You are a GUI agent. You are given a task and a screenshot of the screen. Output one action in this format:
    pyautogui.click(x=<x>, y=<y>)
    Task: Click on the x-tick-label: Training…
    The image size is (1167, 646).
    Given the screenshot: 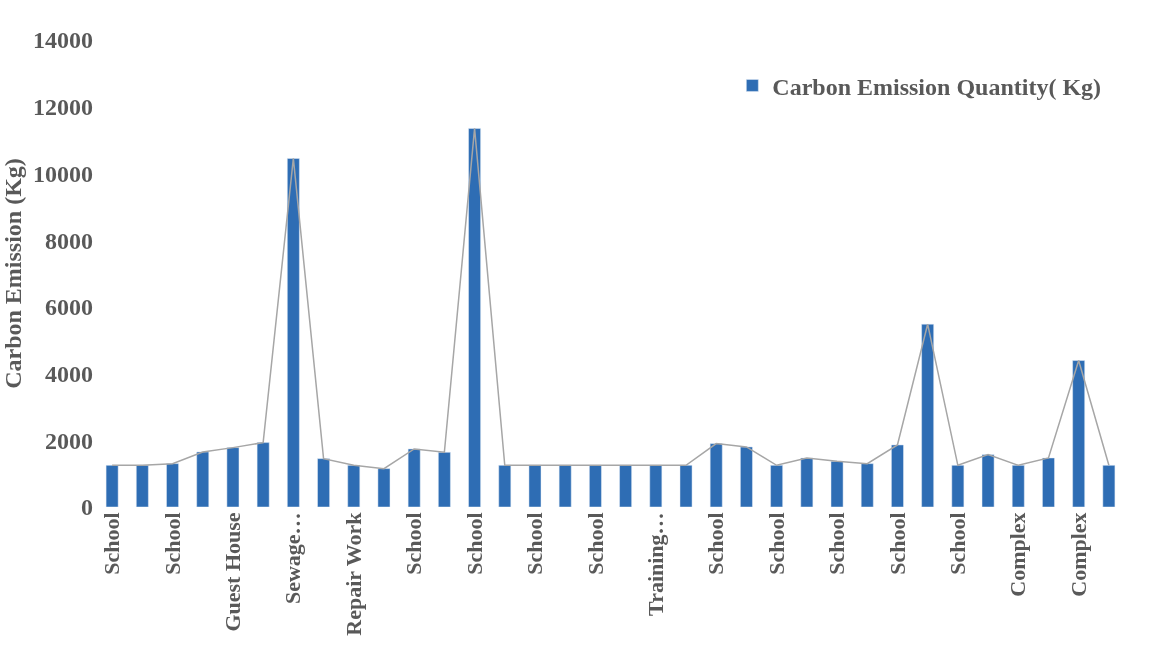 What is the action you would take?
    pyautogui.click(x=655, y=564)
    